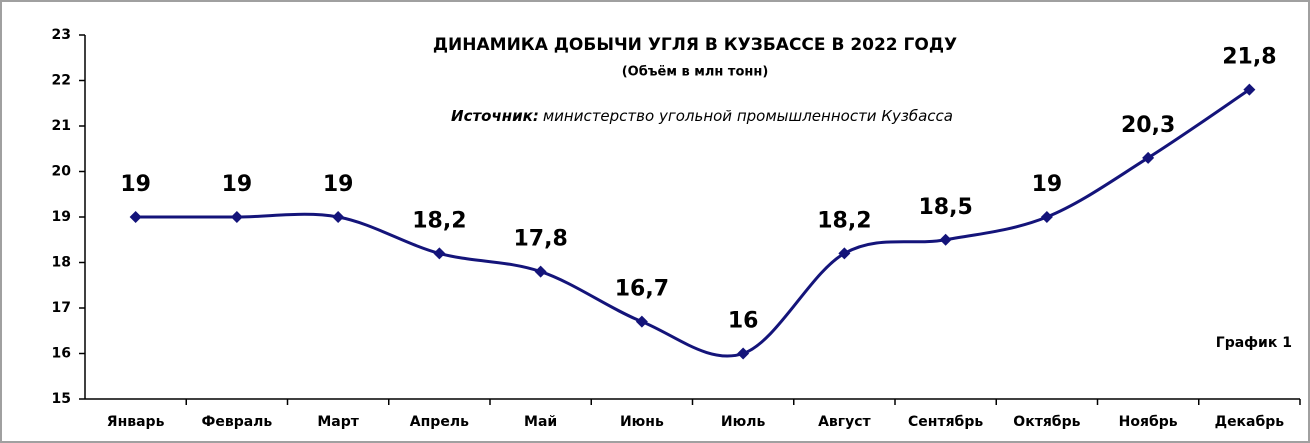 The image size is (1310, 443). Describe the element at coordinates (61, 217) in the screenshot. I see `y-tick-label: 19` at that location.